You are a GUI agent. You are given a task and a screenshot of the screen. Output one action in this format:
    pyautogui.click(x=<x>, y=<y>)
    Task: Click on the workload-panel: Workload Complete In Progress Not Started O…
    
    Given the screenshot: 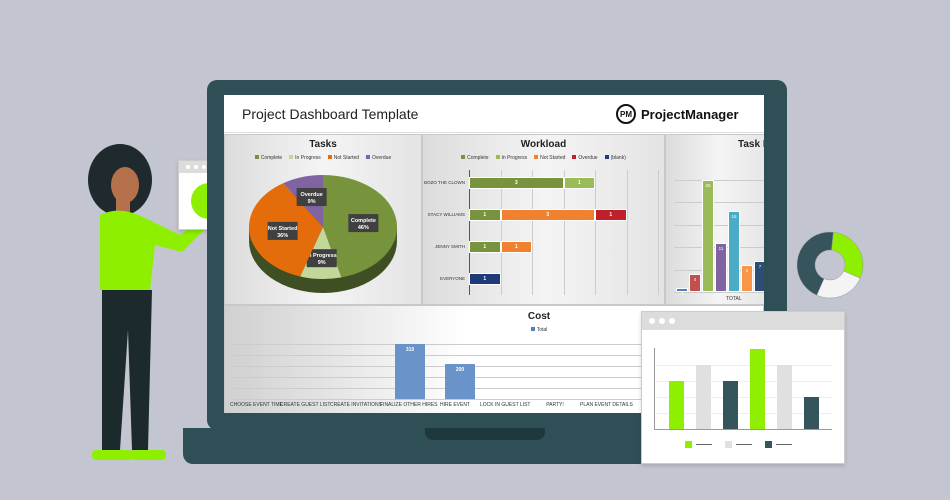 What is the action you would take?
    pyautogui.click(x=543, y=219)
    